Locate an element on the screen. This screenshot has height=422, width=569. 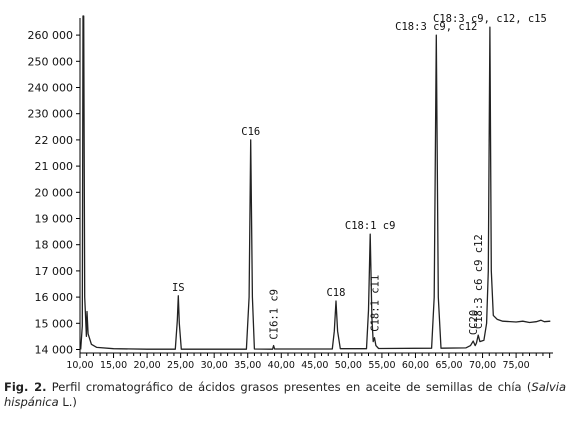
x-tick-label: 60,00 is located at coordinates (415, 365).